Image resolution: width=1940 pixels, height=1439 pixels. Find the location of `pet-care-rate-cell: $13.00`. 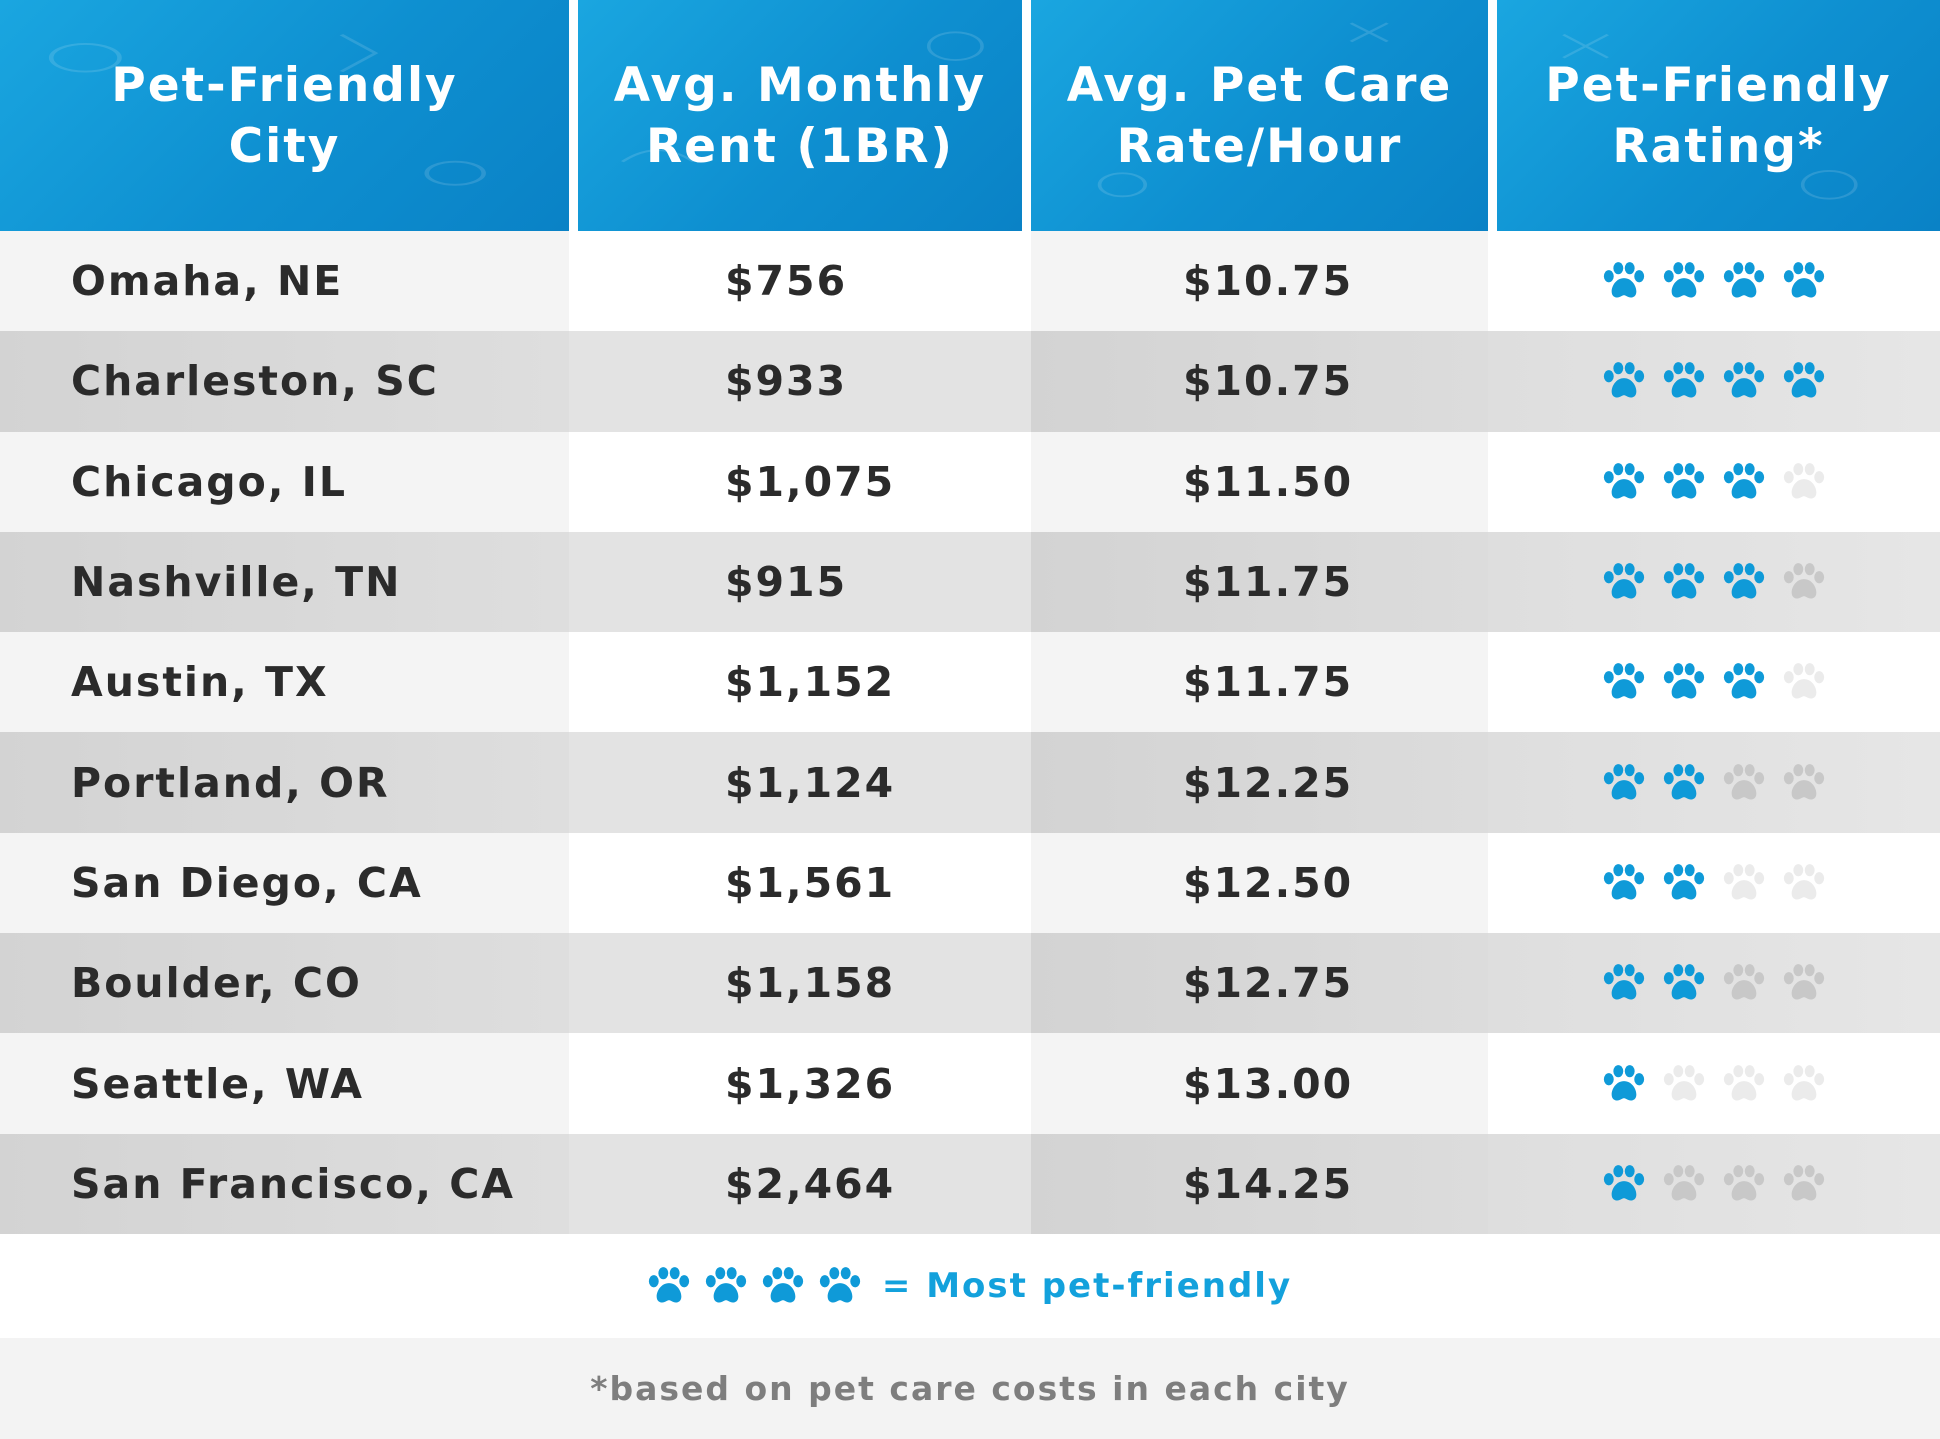

pet-care-rate-cell: $13.00 is located at coordinates (1259, 1083).